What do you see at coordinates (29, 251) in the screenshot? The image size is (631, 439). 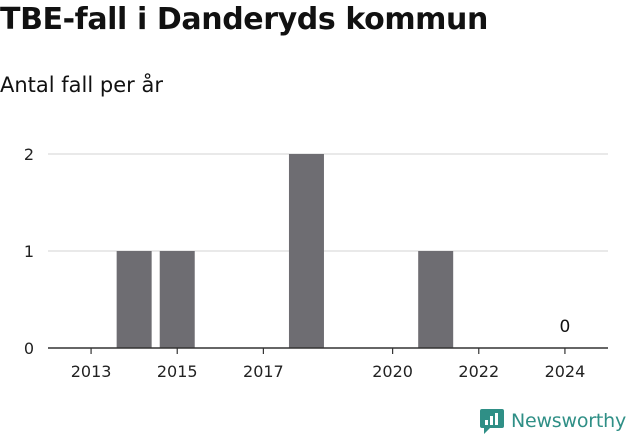 I see `y-tick-label: 1` at bounding box center [29, 251].